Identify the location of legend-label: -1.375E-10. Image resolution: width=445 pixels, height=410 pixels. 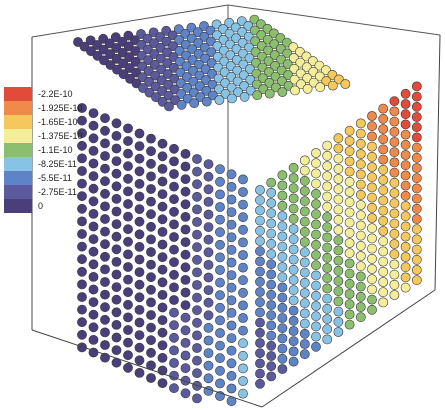
(60, 136).